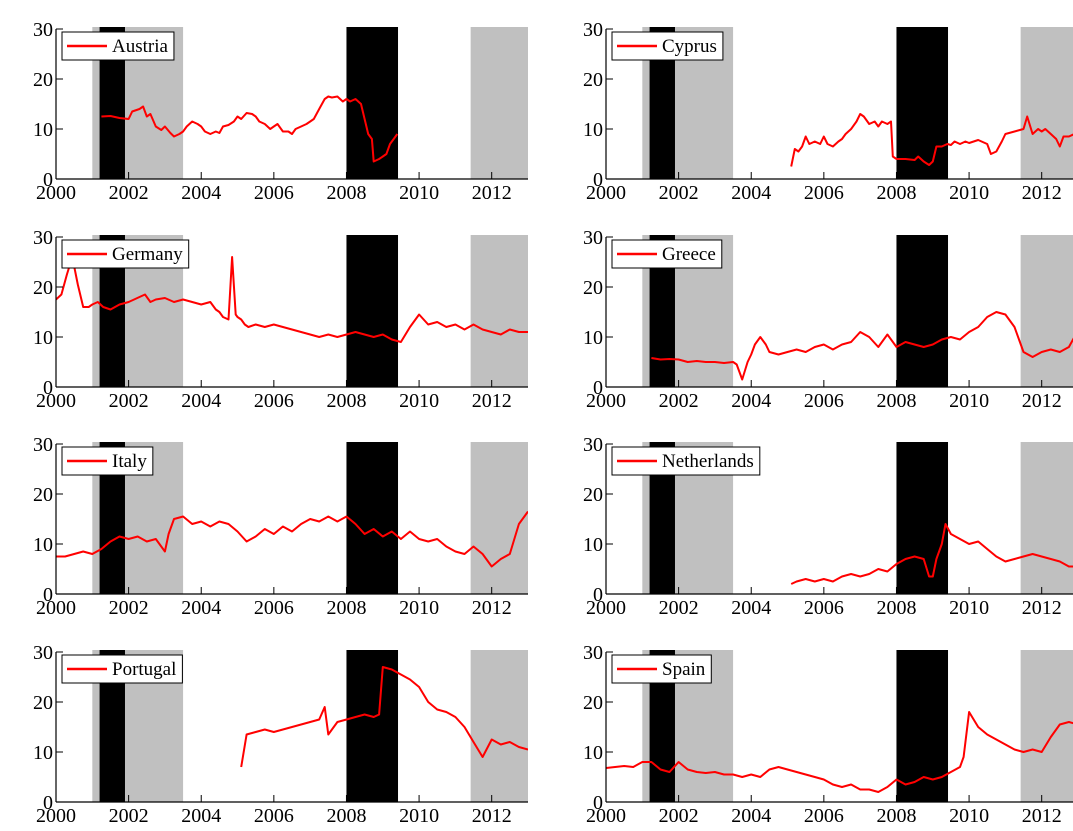 The width and height of the screenshot is (1073, 831). Describe the element at coordinates (667, 46) in the screenshot. I see `legend: Cyprus` at that location.